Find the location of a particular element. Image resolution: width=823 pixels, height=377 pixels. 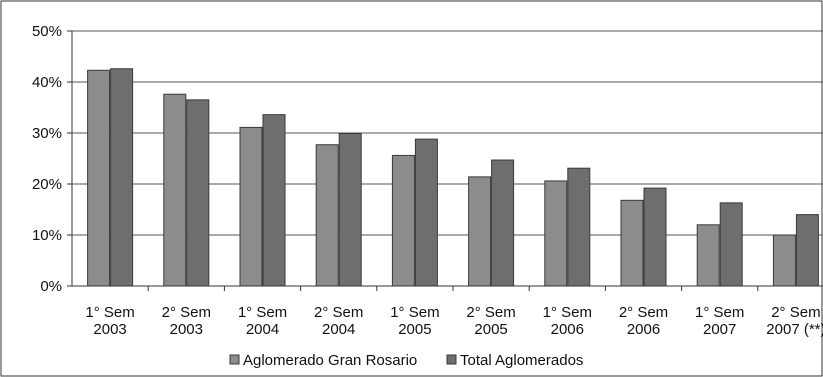

x-category-label: 1° Sem 2005 is located at coordinates (414, 321).